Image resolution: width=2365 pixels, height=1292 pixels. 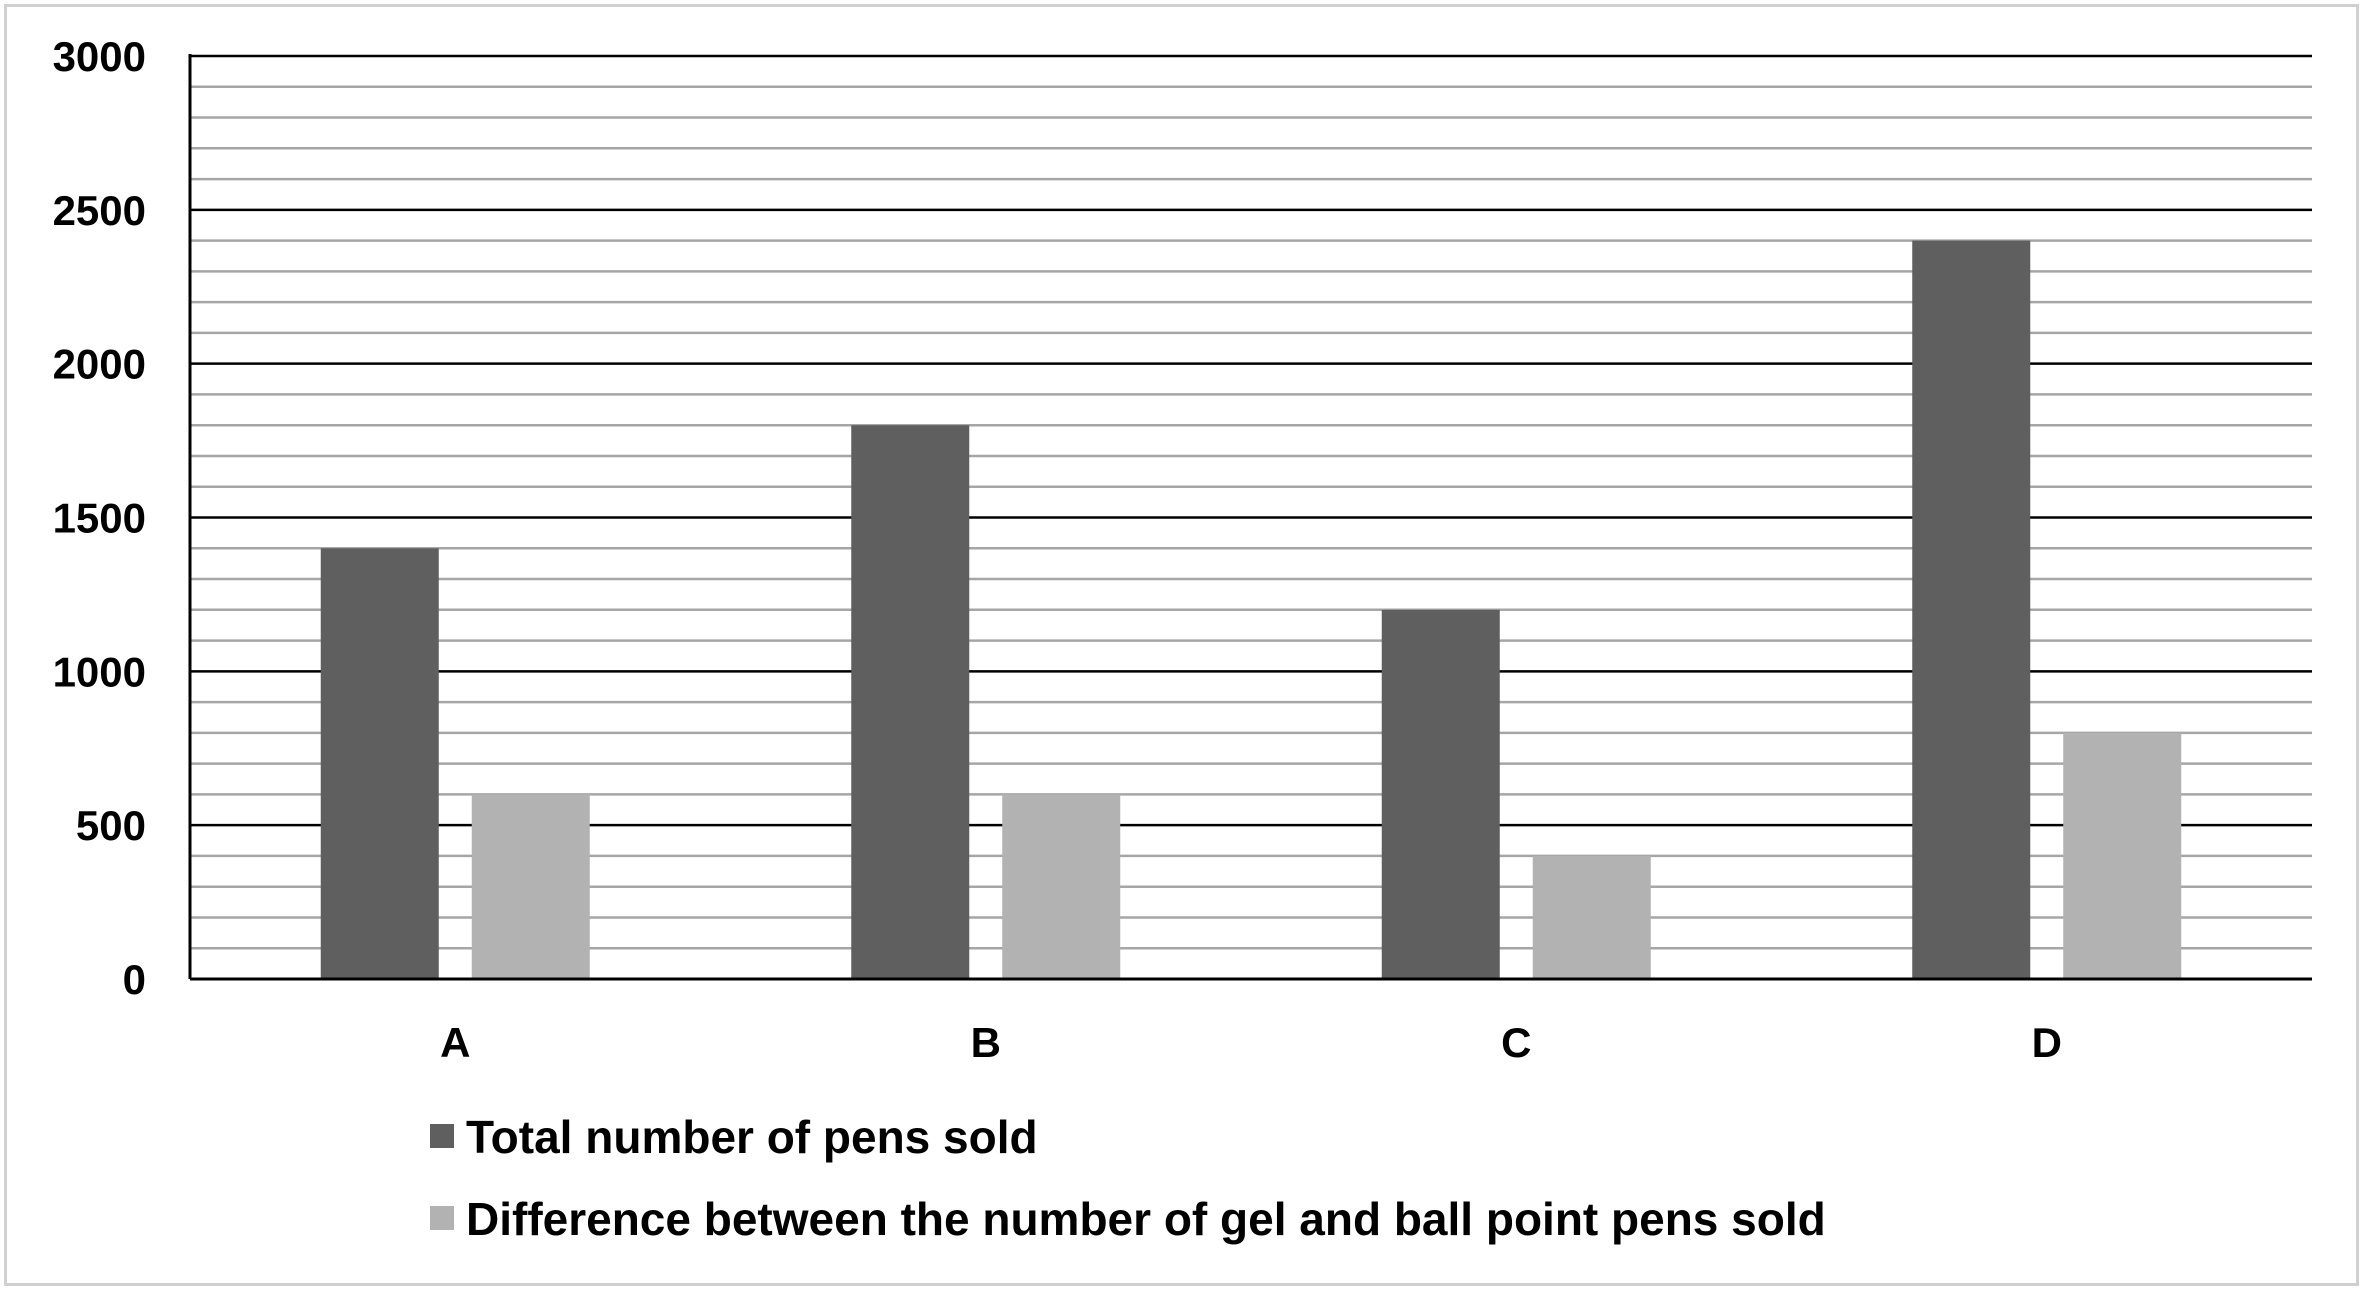 I want to click on y-tick-label: 1500, so click(x=99, y=518).